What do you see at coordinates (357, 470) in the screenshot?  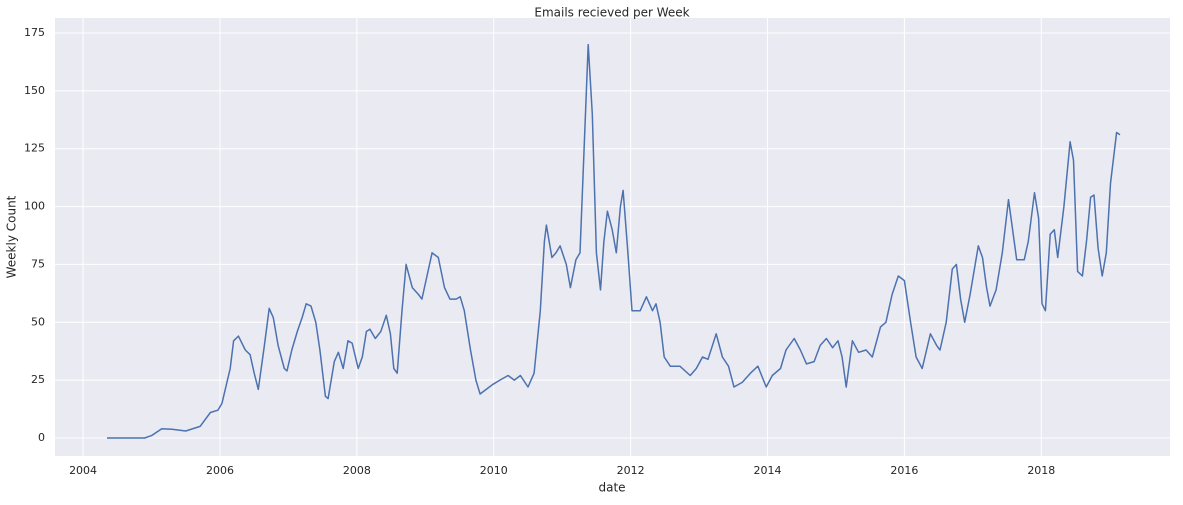 I see `x-tick-label: 2008` at bounding box center [357, 470].